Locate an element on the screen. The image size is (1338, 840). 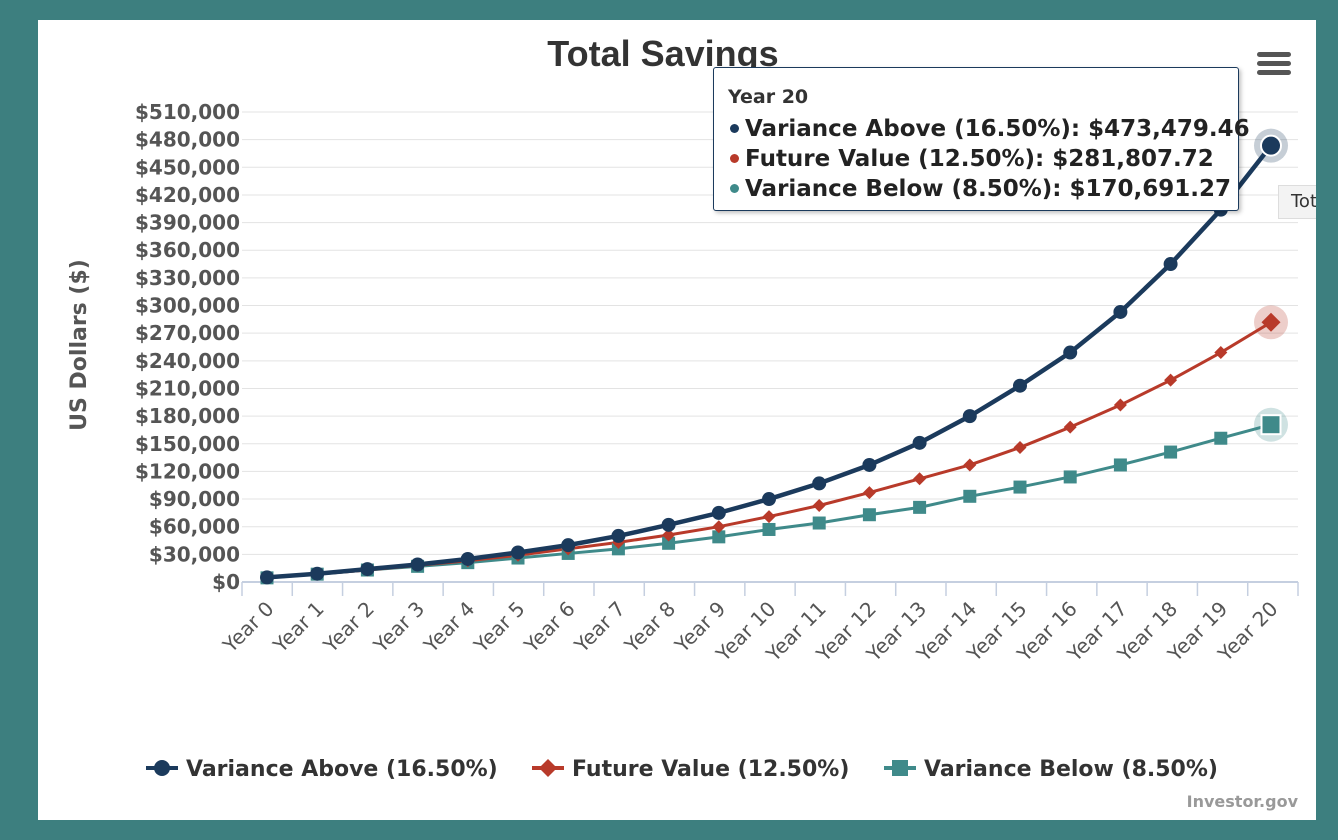
legend-label: Future Value (12.50%) is located at coordinates (710, 769).